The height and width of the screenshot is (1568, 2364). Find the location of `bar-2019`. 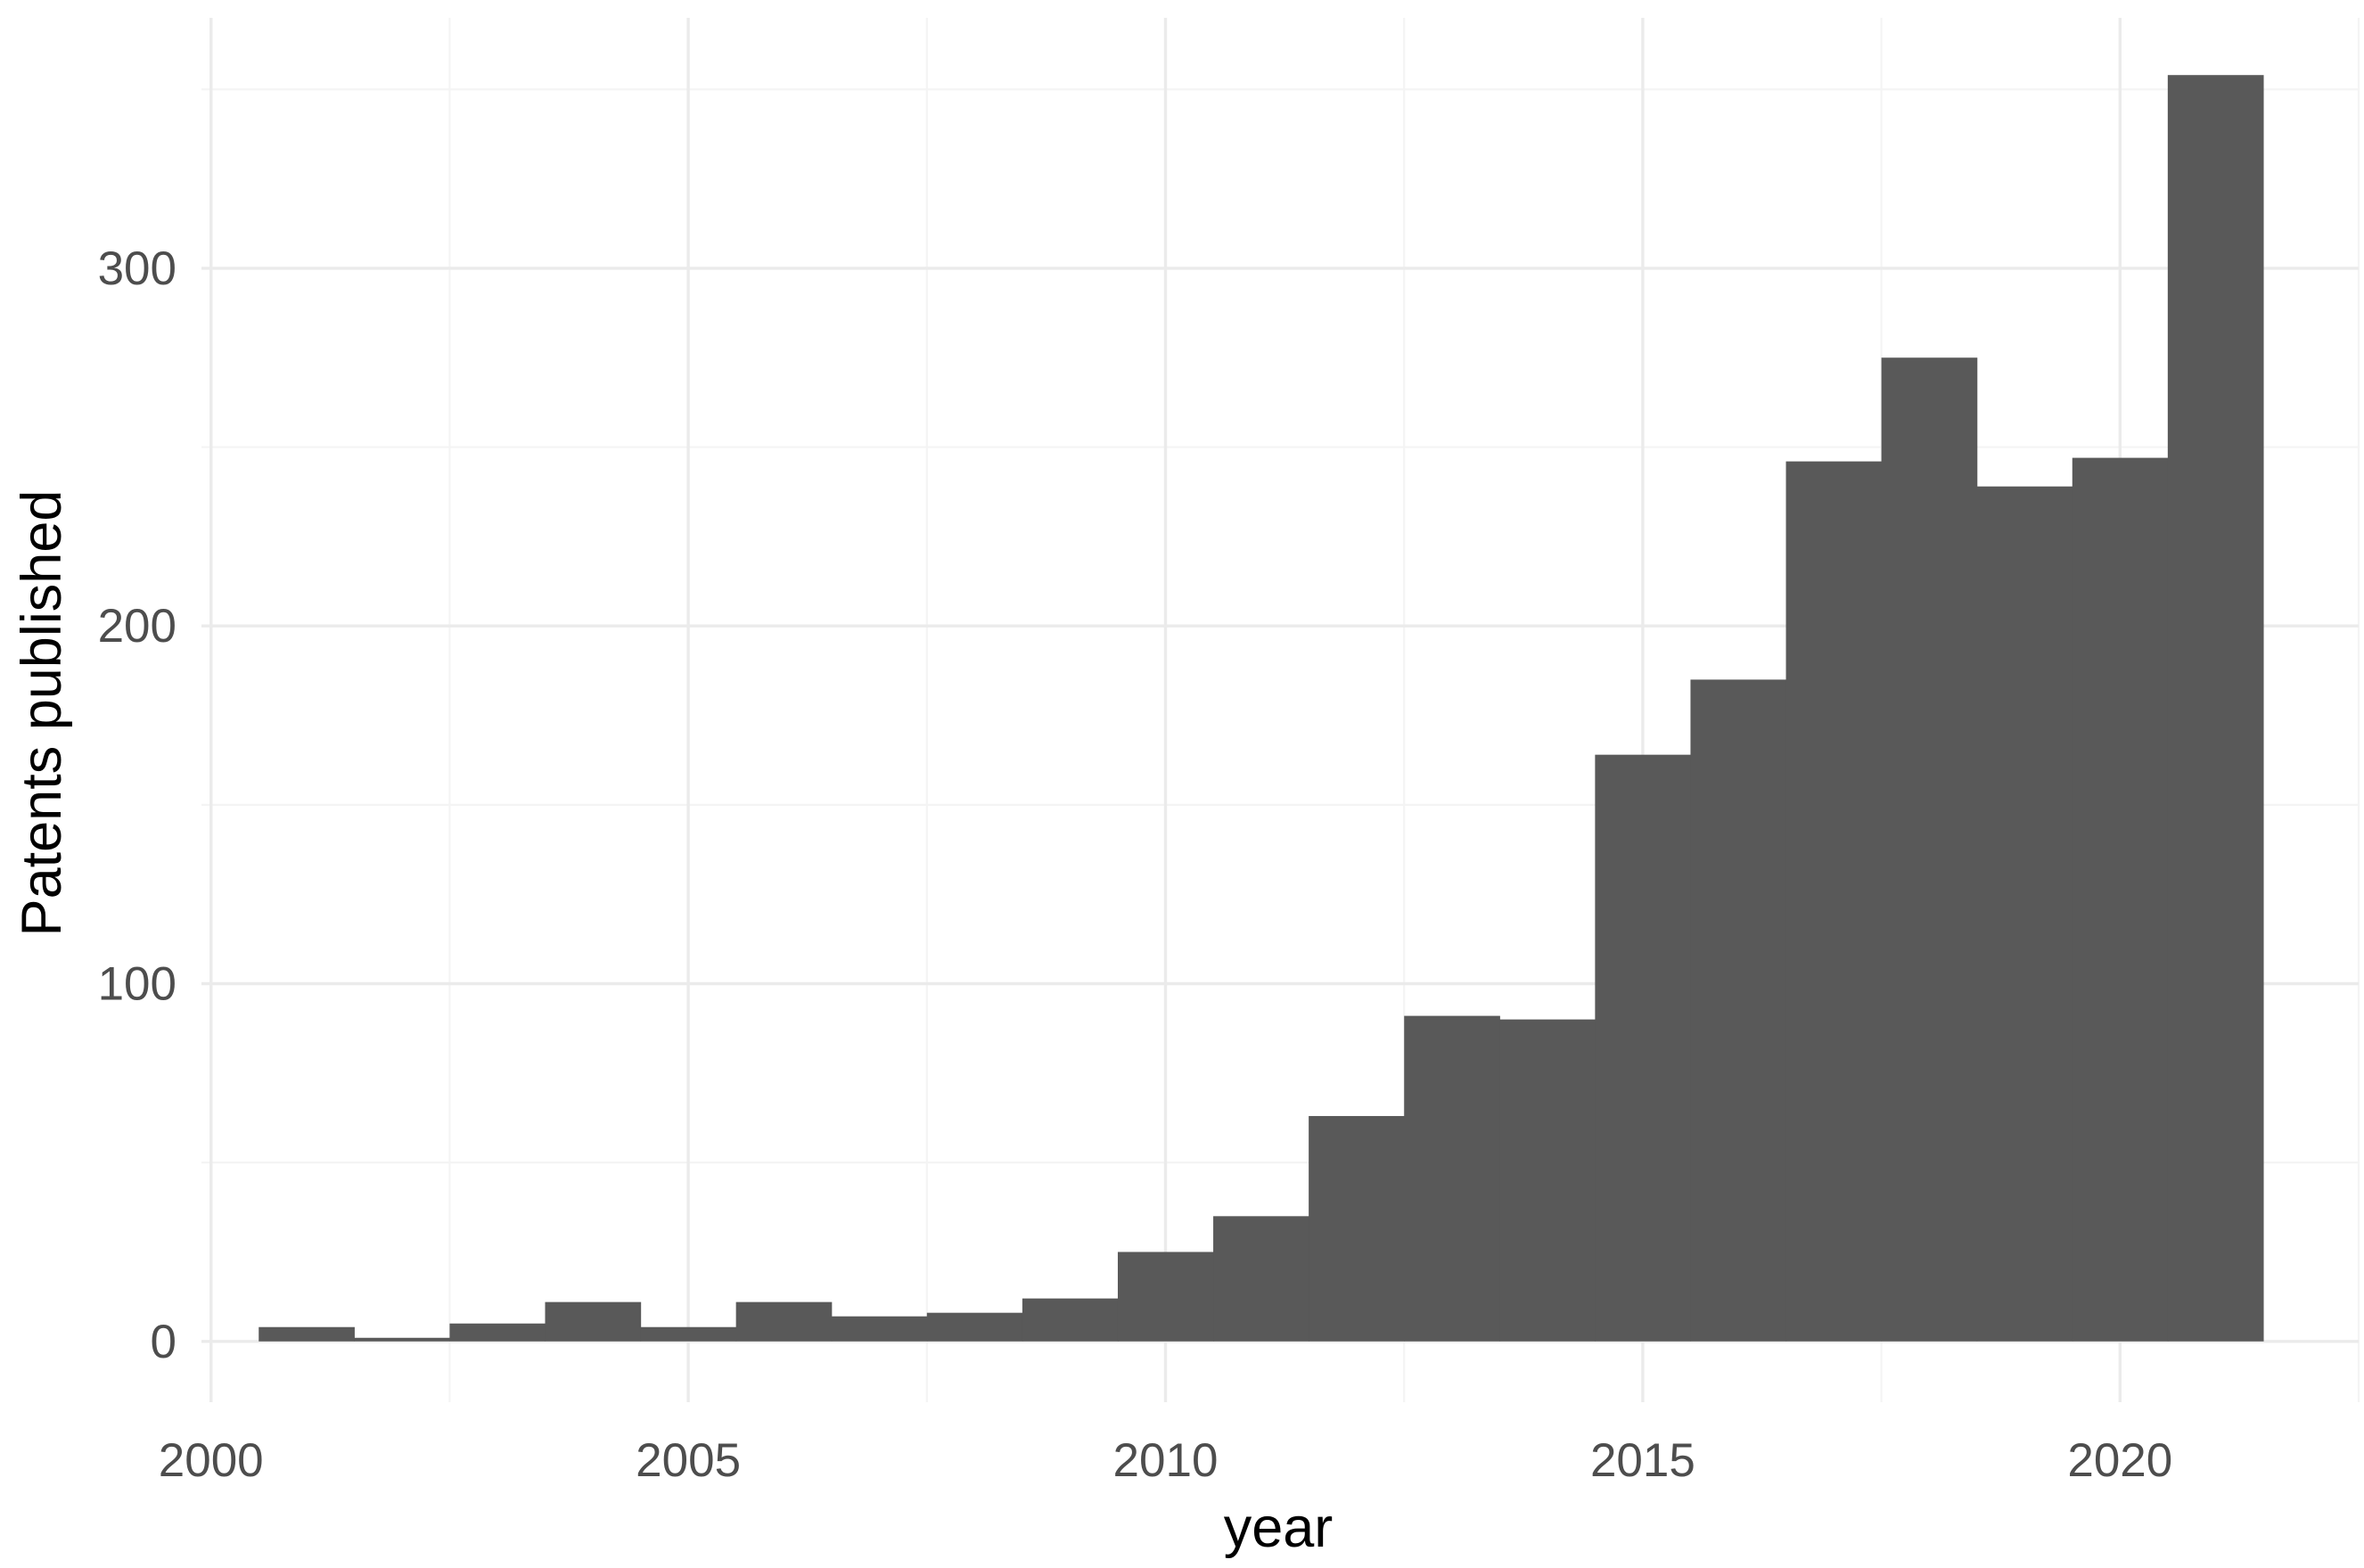

bar-2019 is located at coordinates (2024, 914).